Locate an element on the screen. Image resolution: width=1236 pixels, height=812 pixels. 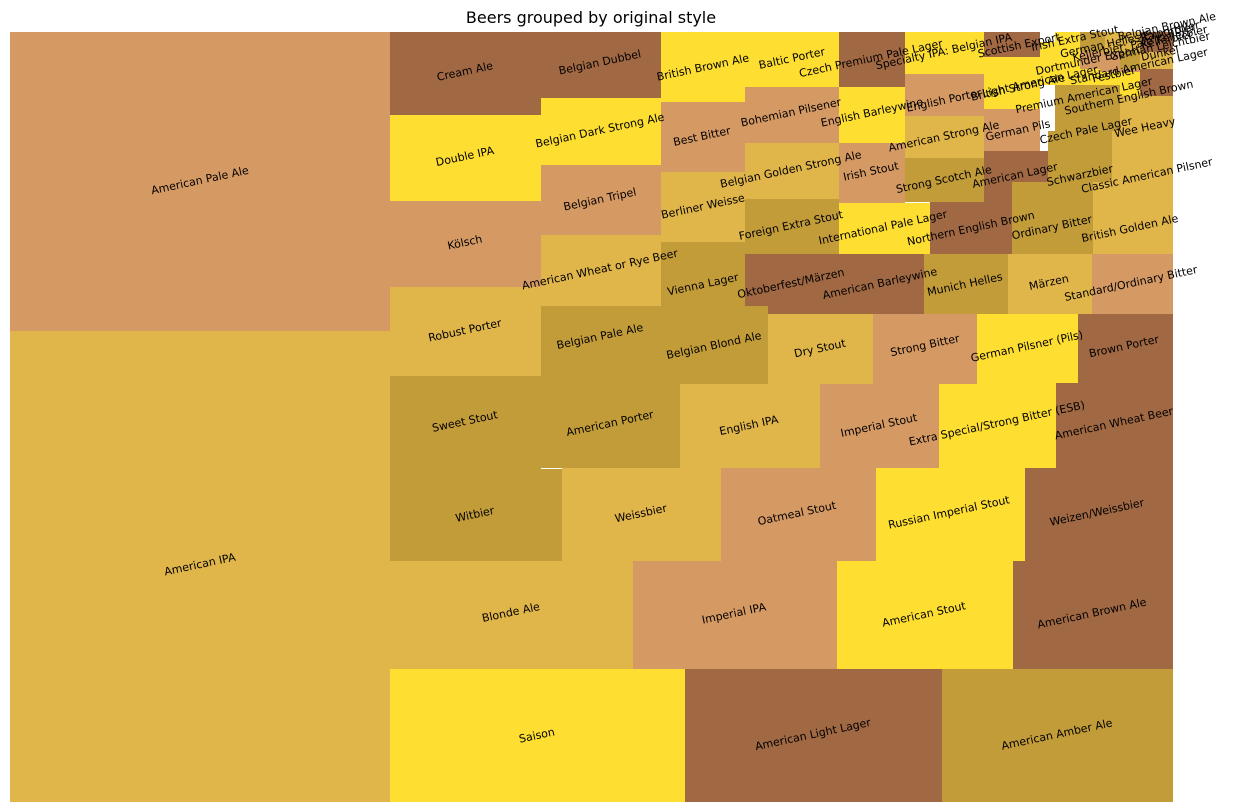
tile-blonde-ale is located at coordinates (511, 615).